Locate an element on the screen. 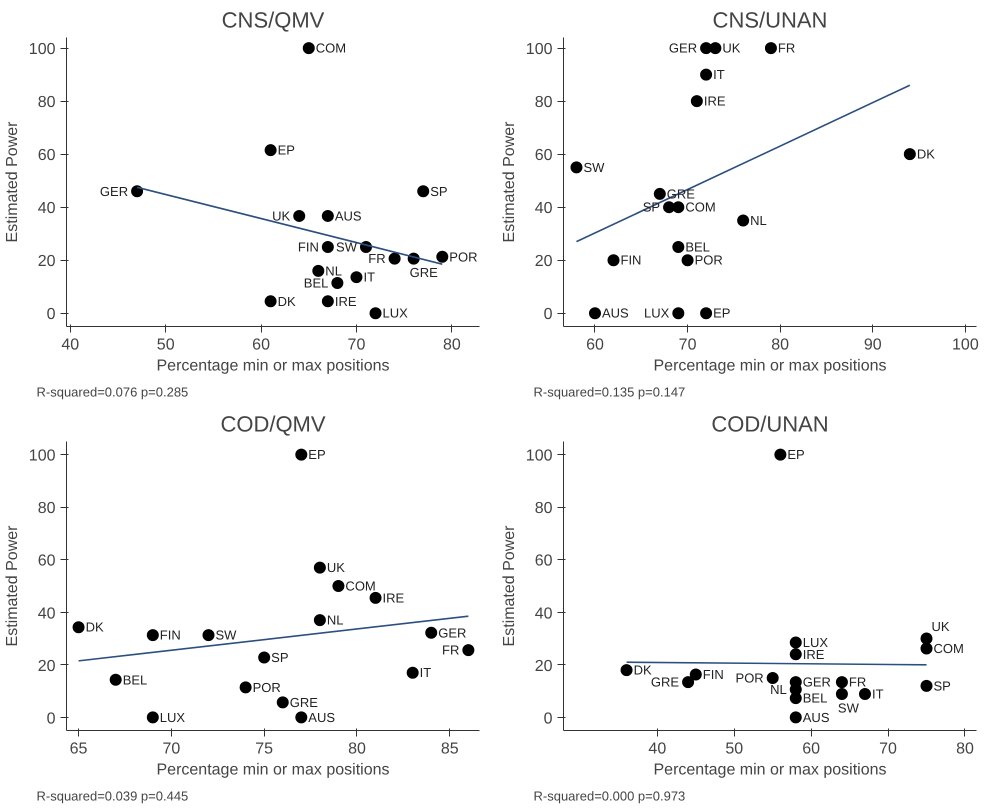  annotation: FR is located at coordinates (787, 48).